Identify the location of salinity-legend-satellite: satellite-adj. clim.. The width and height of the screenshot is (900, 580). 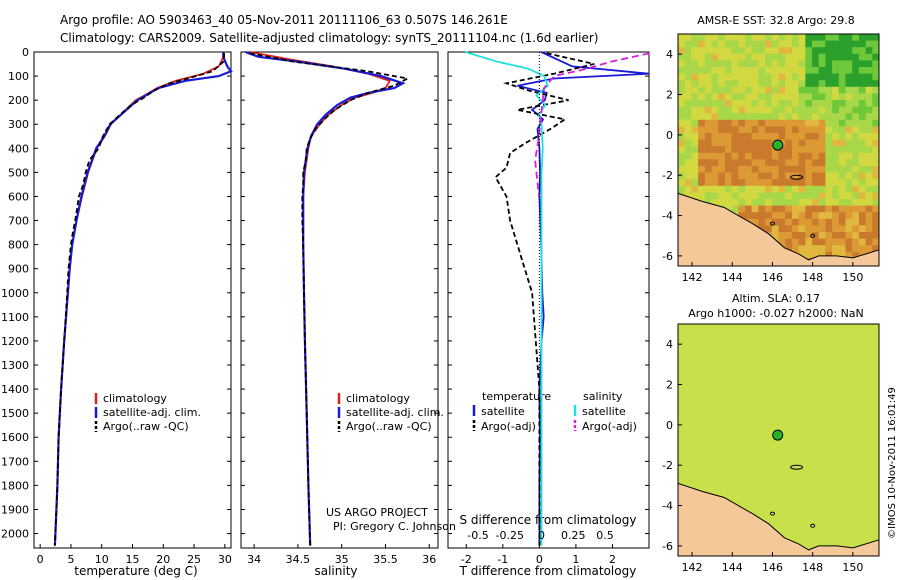
(395, 412).